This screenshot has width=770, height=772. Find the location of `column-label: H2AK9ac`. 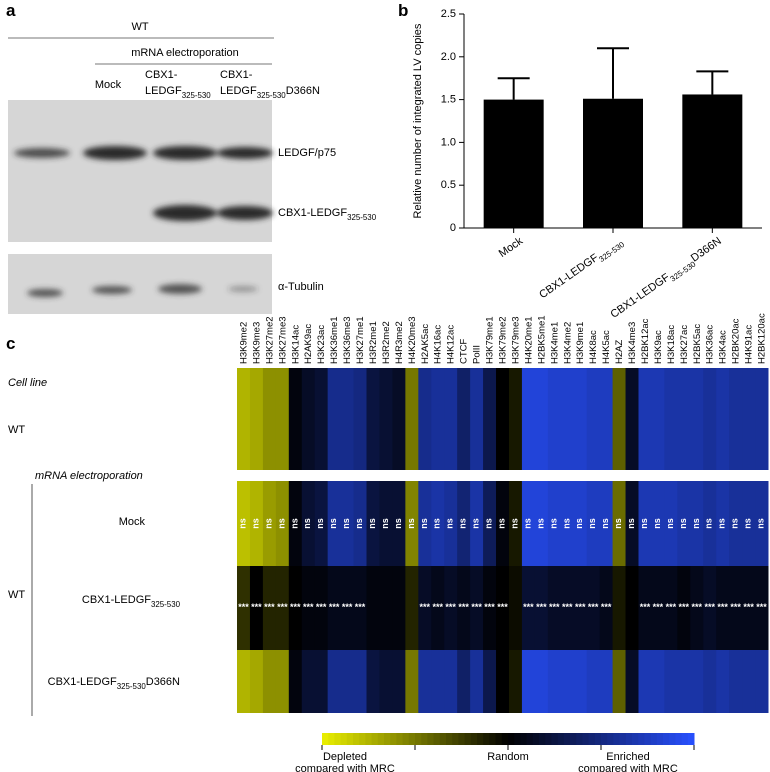

column-label: H2AK9ac is located at coordinates (308, 344).